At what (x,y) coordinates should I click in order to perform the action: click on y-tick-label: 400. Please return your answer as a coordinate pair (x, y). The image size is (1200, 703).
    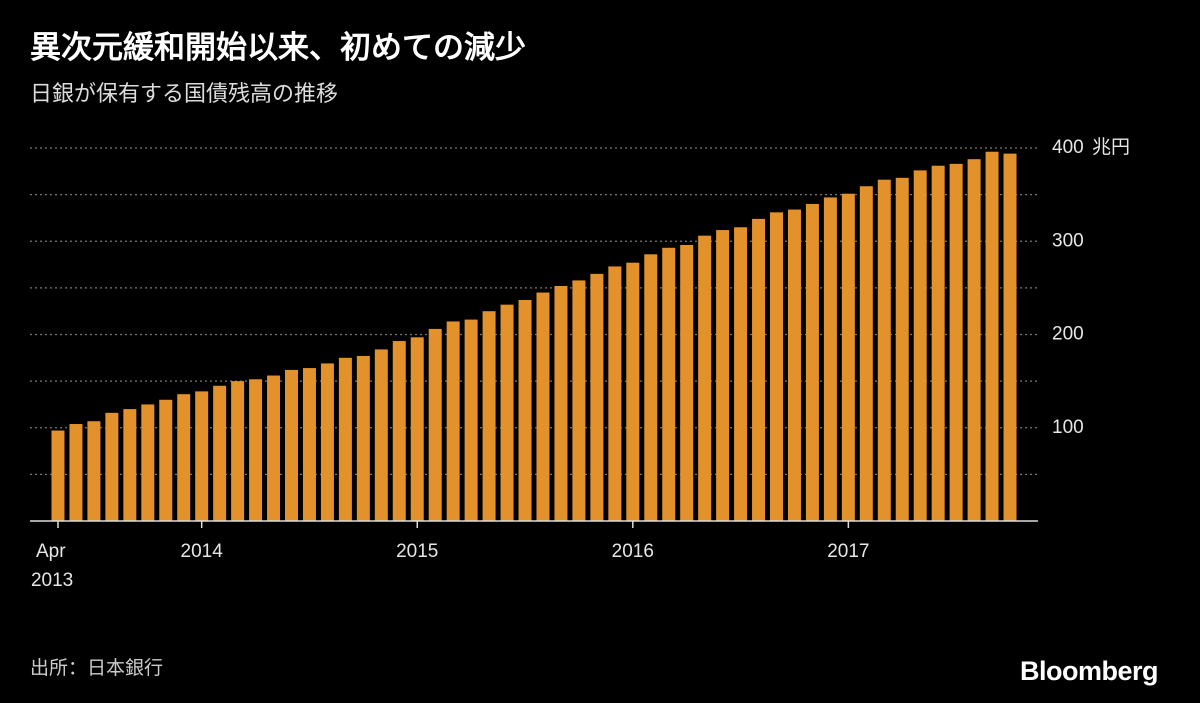
    Looking at the image, I should click on (1068, 147).